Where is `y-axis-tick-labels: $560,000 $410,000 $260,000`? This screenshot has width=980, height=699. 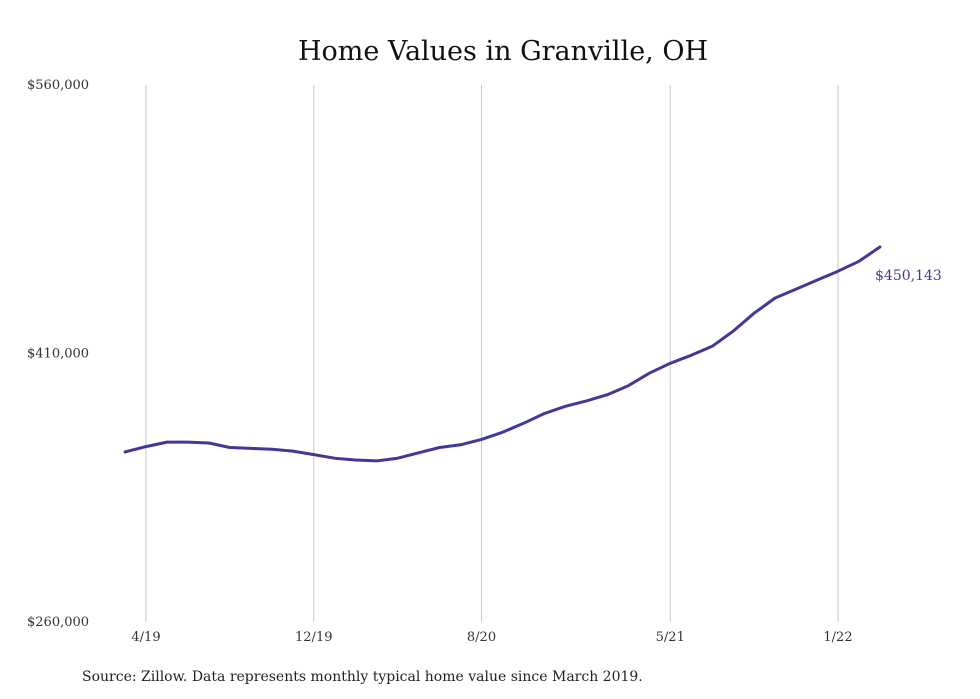 y-axis-tick-labels: $560,000 $410,000 $260,000 is located at coordinates (58, 354).